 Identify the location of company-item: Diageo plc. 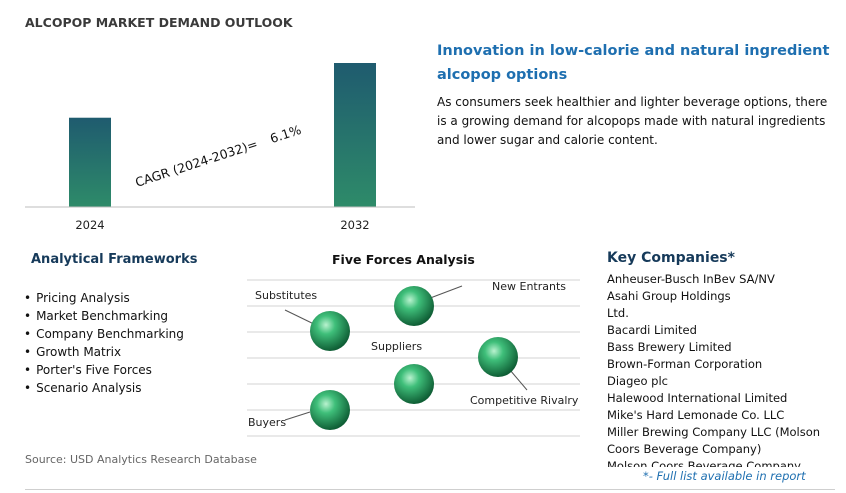
(637, 381).